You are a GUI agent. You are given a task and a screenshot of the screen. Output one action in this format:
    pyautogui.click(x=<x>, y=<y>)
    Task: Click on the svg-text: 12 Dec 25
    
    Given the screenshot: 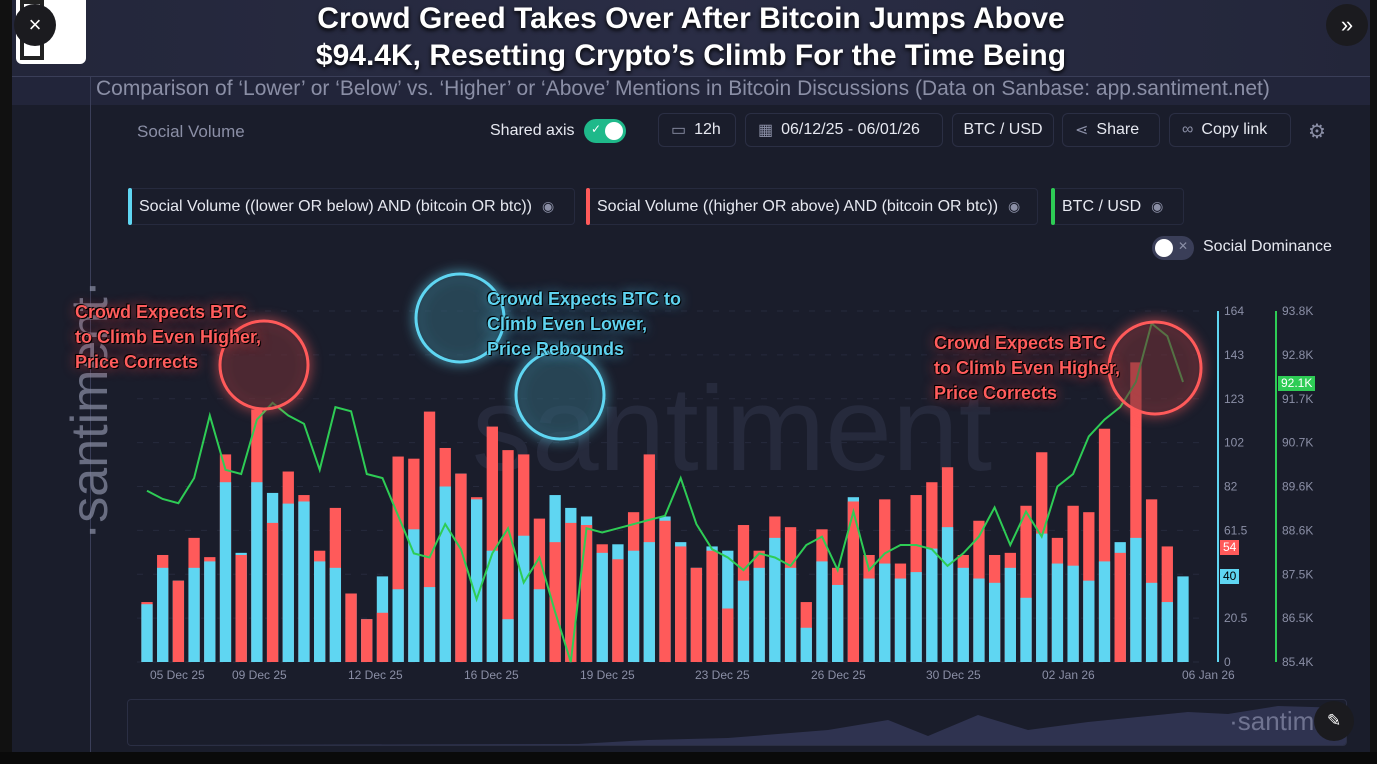 What is the action you would take?
    pyautogui.click(x=375, y=675)
    